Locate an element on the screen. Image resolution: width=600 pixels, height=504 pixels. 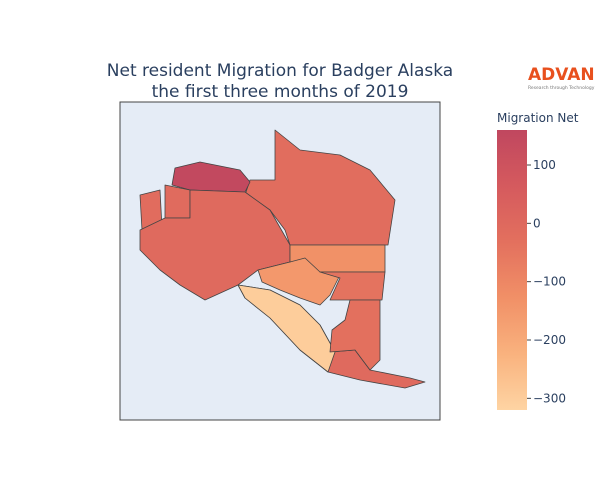
colorbar-tick-label: −200 is located at coordinates (549, 340).